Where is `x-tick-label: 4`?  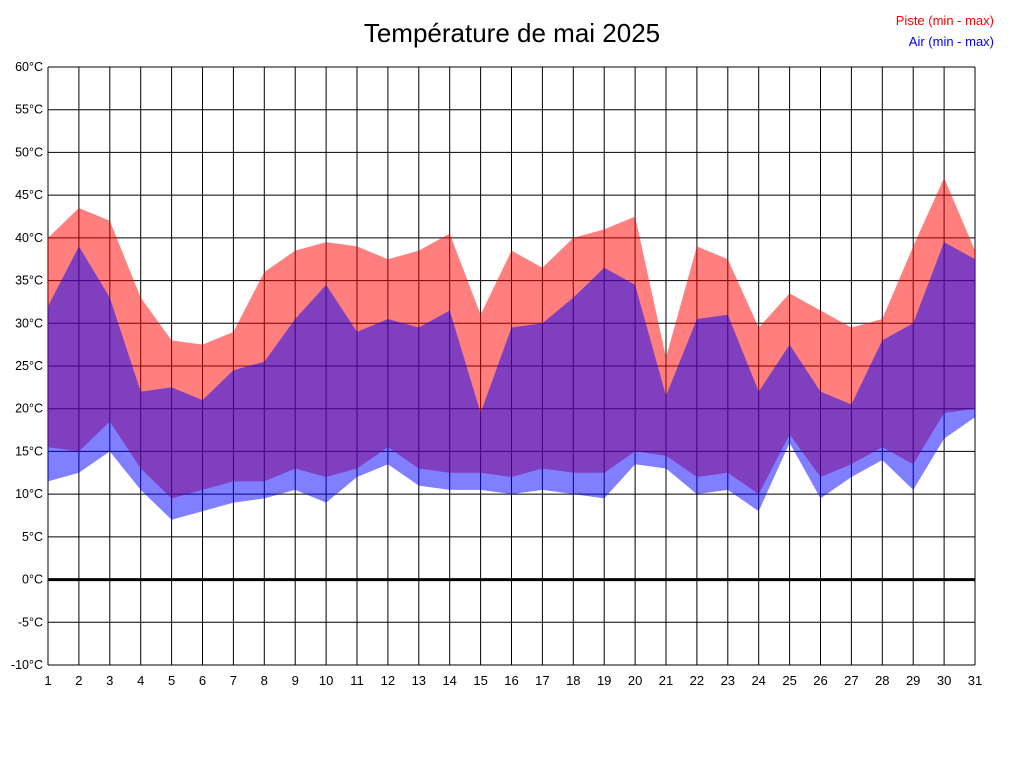
x-tick-label: 4 is located at coordinates (140, 680).